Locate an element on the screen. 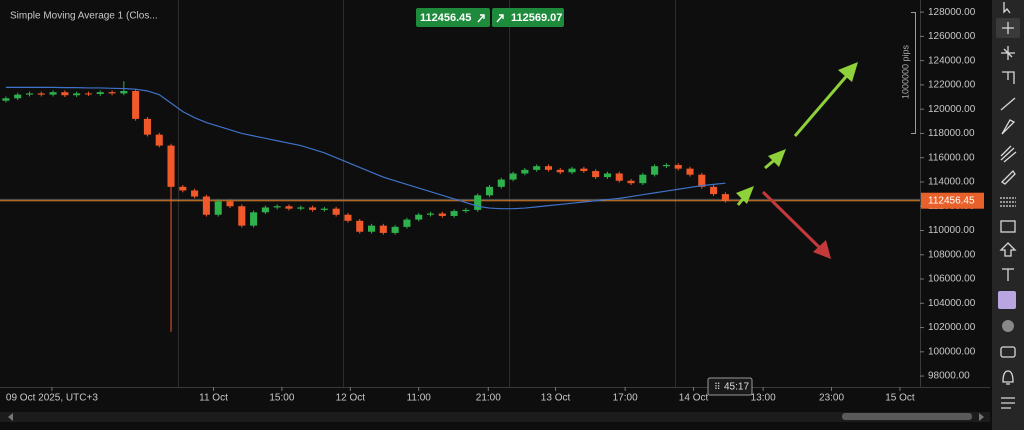 This screenshot has height=430, width=1024. price-tag: 112456.45 is located at coordinates (951, 200).